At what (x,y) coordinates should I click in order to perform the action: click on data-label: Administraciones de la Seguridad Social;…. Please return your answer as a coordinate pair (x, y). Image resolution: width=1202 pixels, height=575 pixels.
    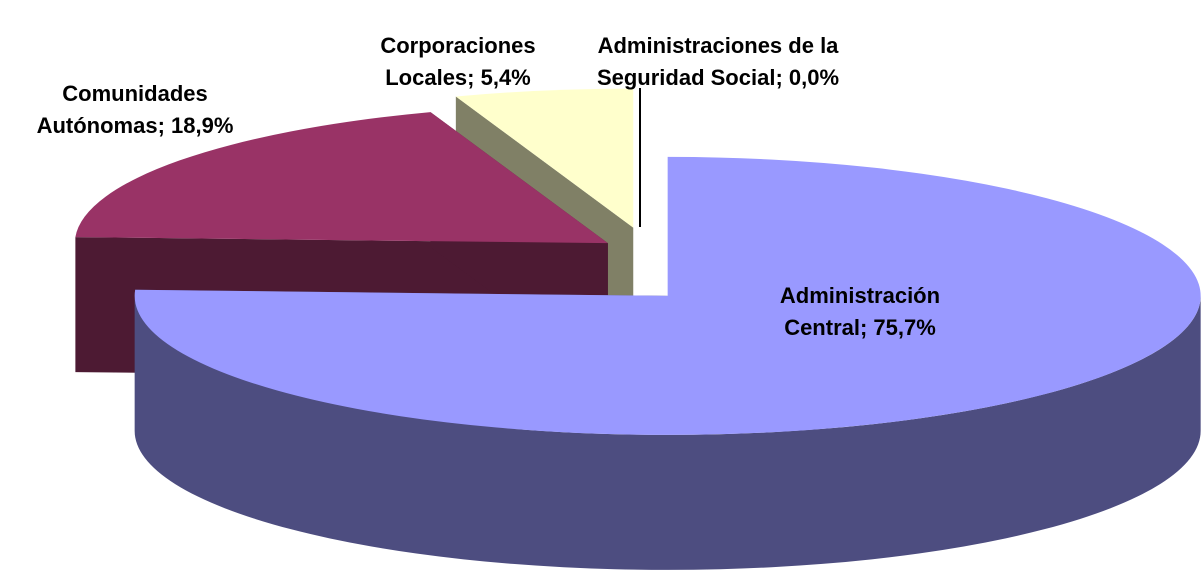
    Looking at the image, I should click on (718, 61).